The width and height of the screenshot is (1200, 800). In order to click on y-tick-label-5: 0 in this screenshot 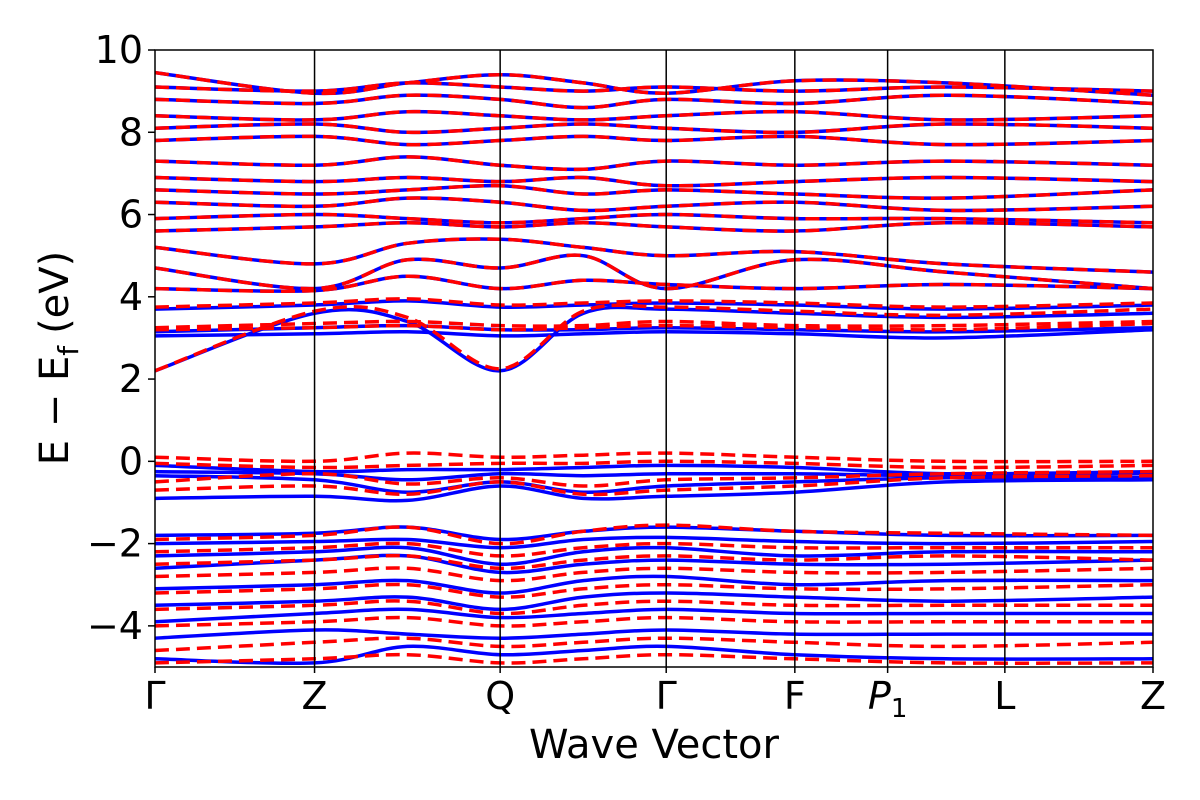, I will do `click(131, 461)`.